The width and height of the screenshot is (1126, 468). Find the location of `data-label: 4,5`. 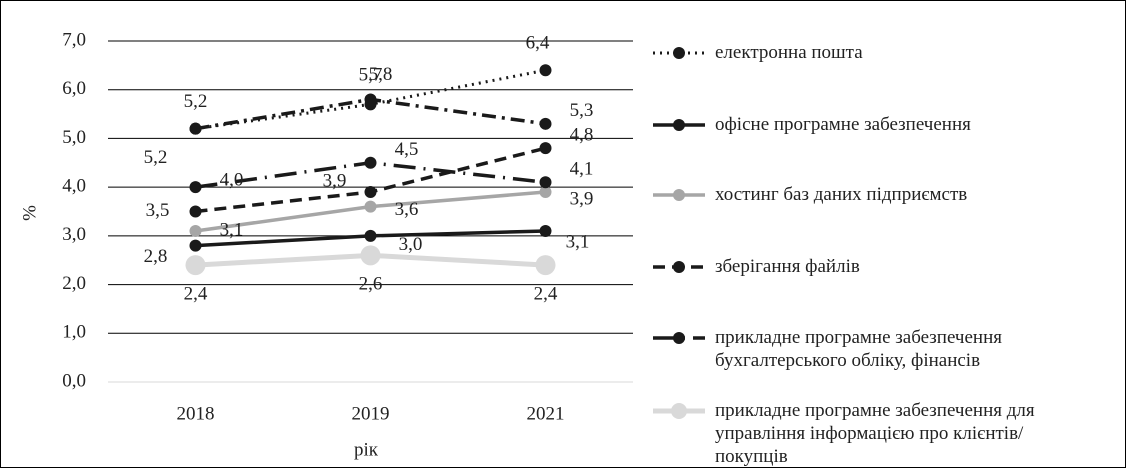

data-label: 4,5 is located at coordinates (407, 149).